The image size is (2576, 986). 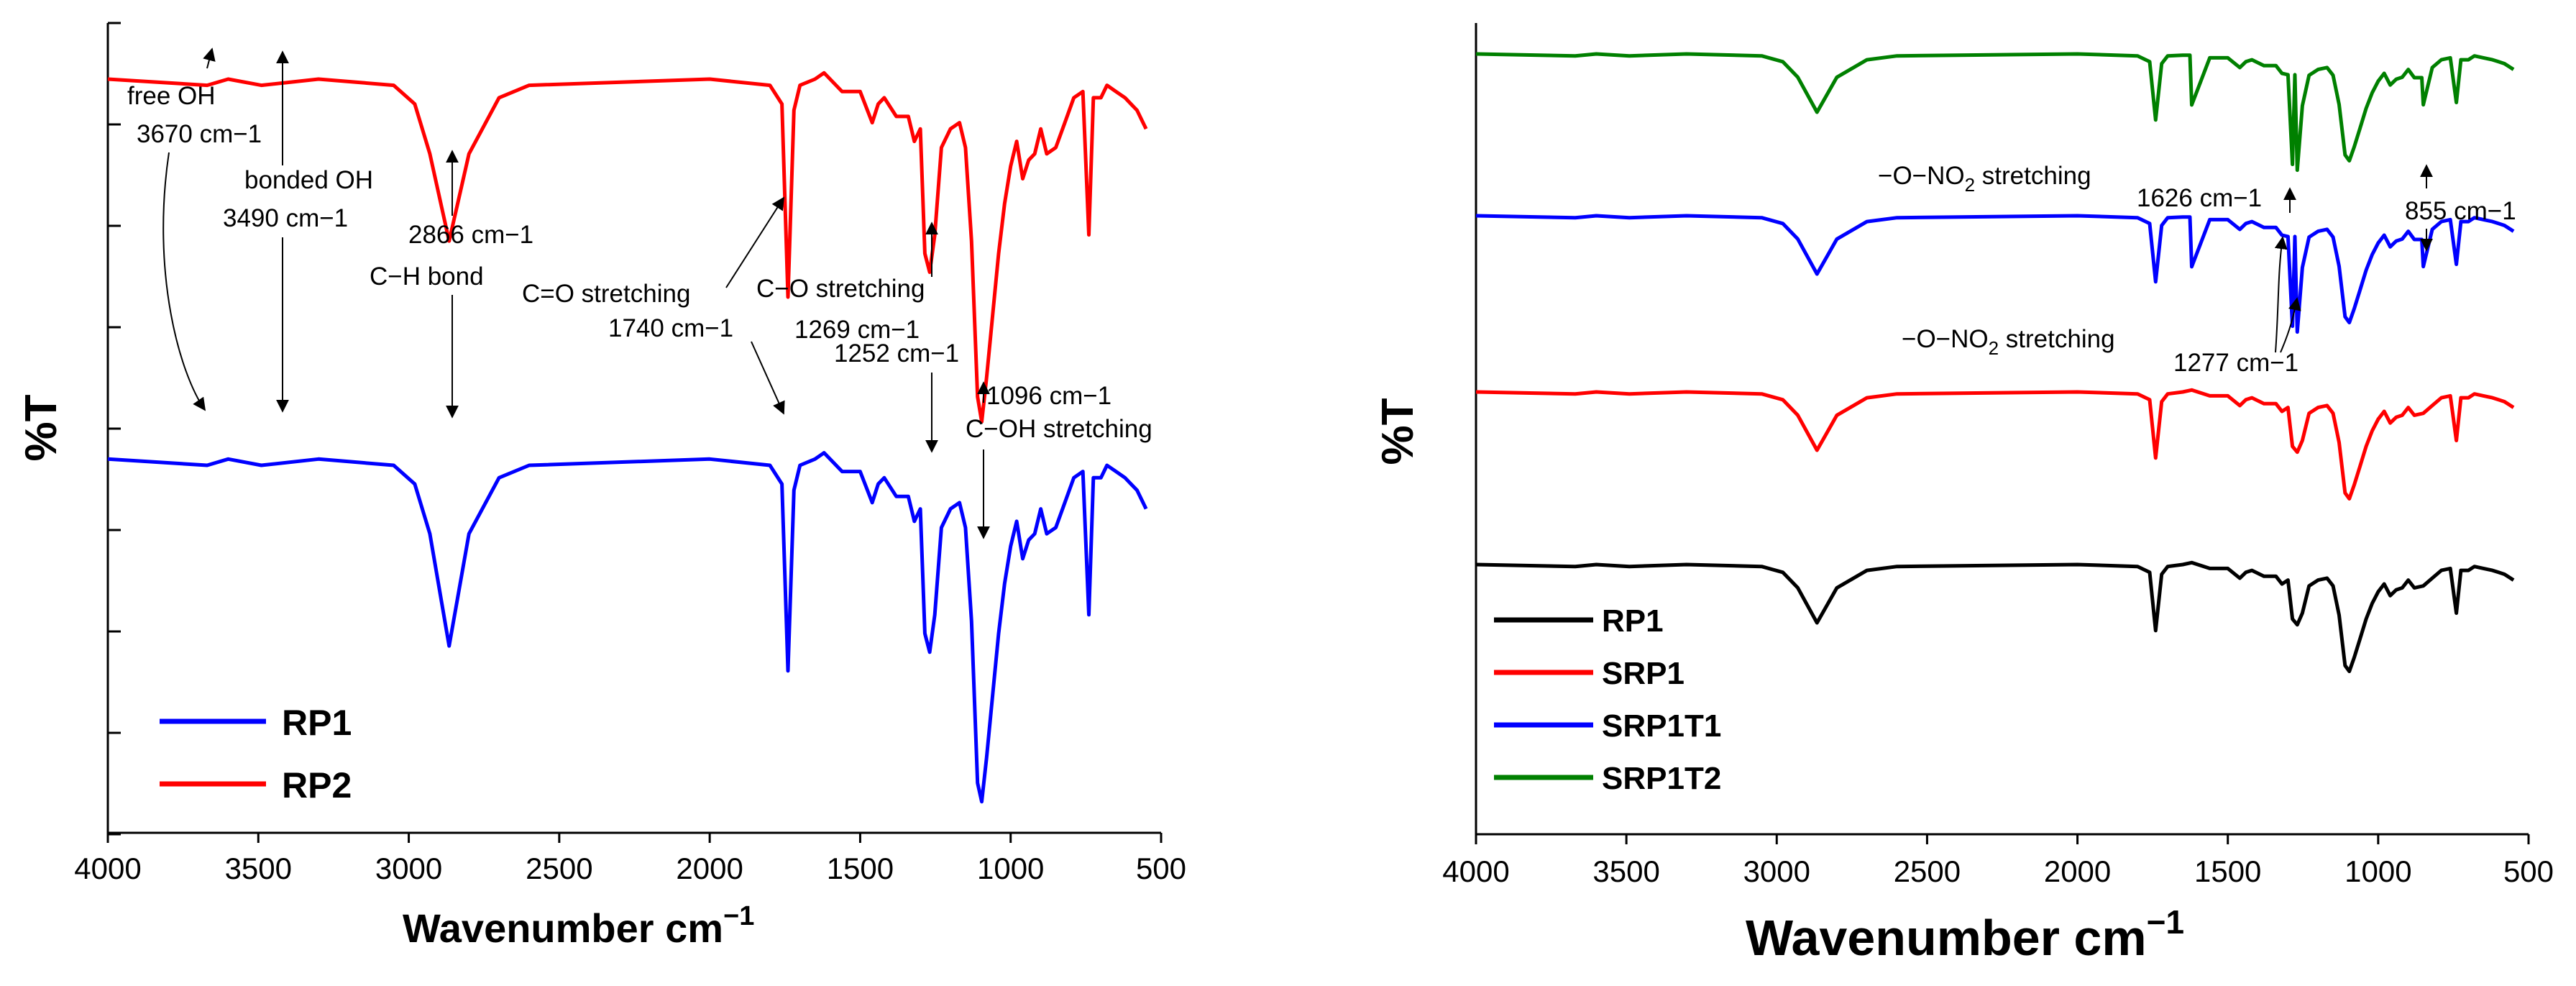 I want to click on annotation-bonded-oh-line2: 3490 cm−1, so click(x=285, y=218).